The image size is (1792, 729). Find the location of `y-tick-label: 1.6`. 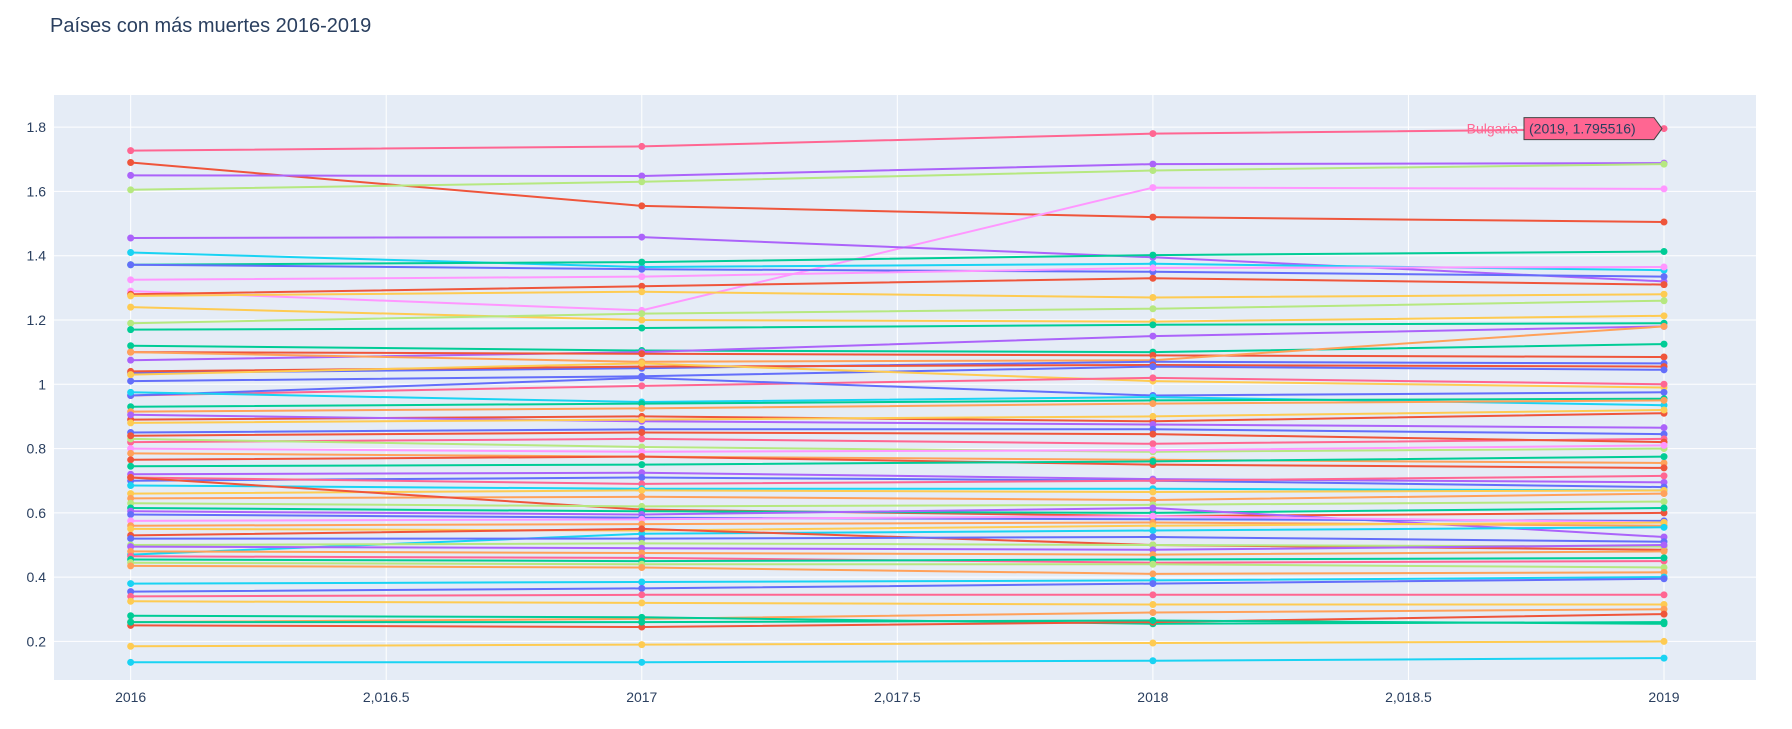

y-tick-label: 1.6 is located at coordinates (37, 191).